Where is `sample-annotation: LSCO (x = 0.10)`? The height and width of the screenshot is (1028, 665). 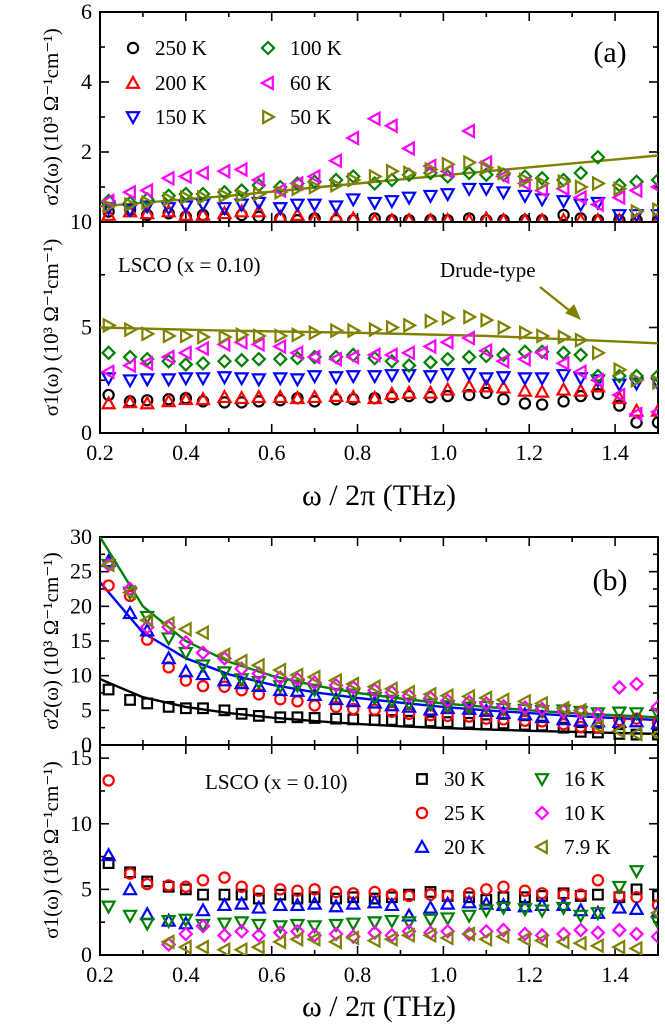 sample-annotation: LSCO (x = 0.10) is located at coordinates (276, 782).